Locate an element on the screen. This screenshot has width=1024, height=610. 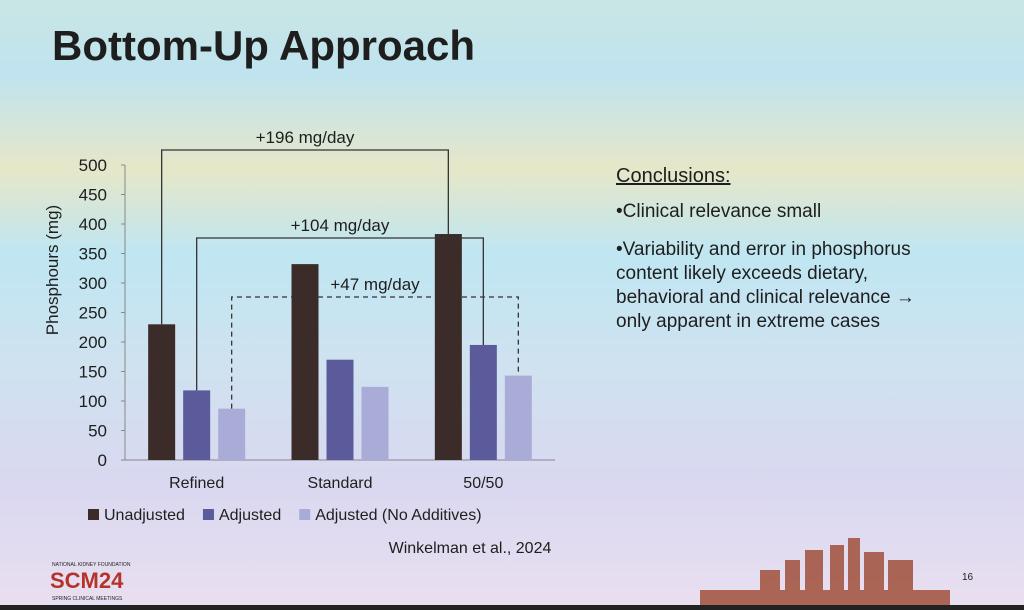
annotation: +47 mg/day is located at coordinates (375, 284).